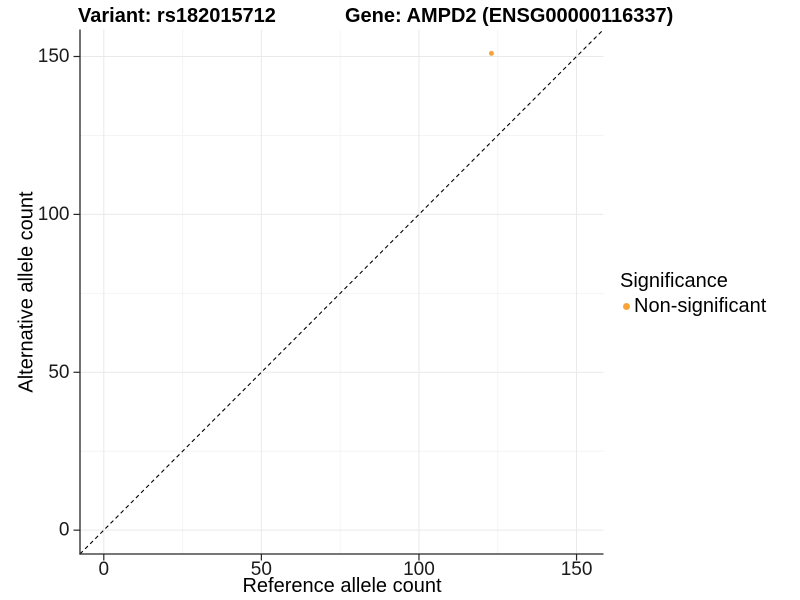  What do you see at coordinates (626, 306) in the screenshot?
I see `legend-point-icon` at bounding box center [626, 306].